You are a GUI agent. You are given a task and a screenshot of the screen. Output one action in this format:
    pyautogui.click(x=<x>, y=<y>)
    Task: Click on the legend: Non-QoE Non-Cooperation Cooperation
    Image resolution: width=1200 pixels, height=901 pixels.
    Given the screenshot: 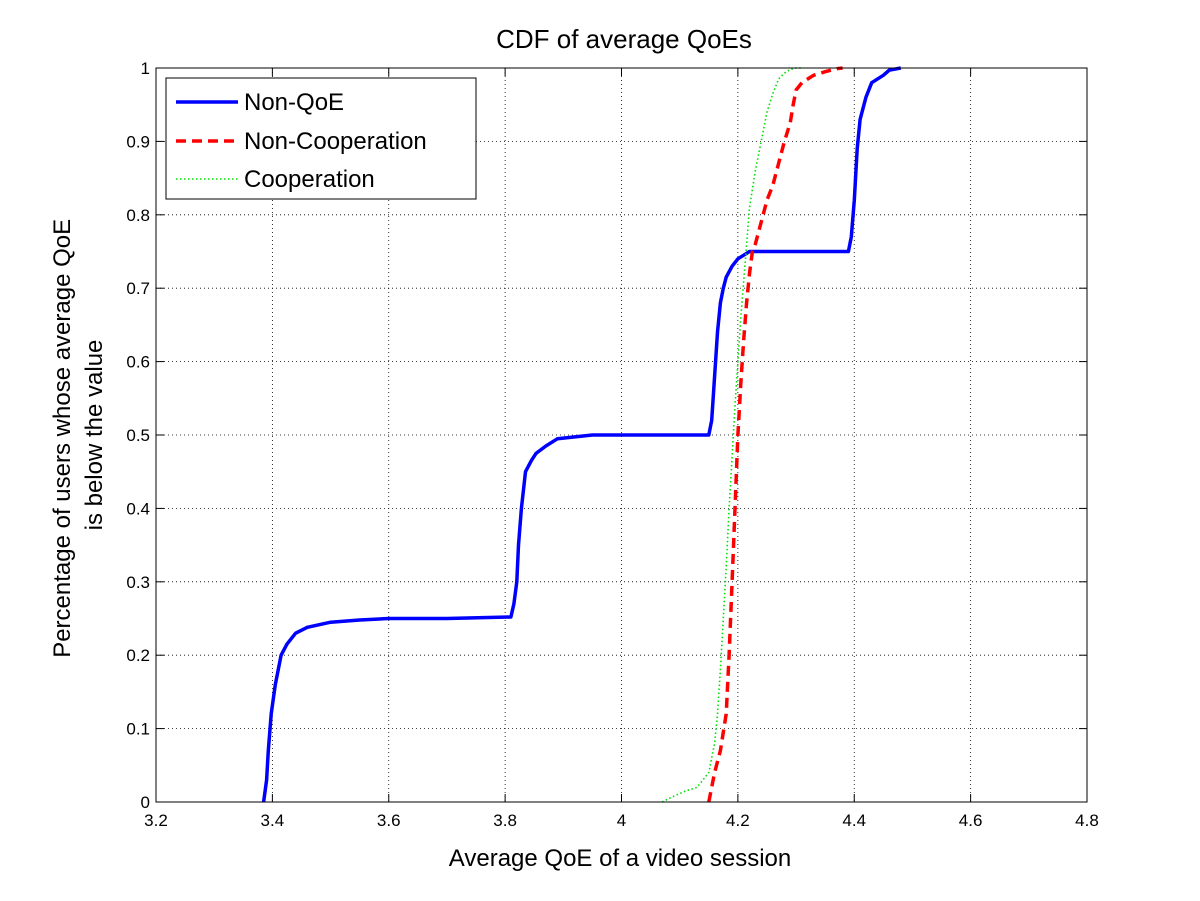 What is the action you would take?
    pyautogui.click(x=321, y=138)
    